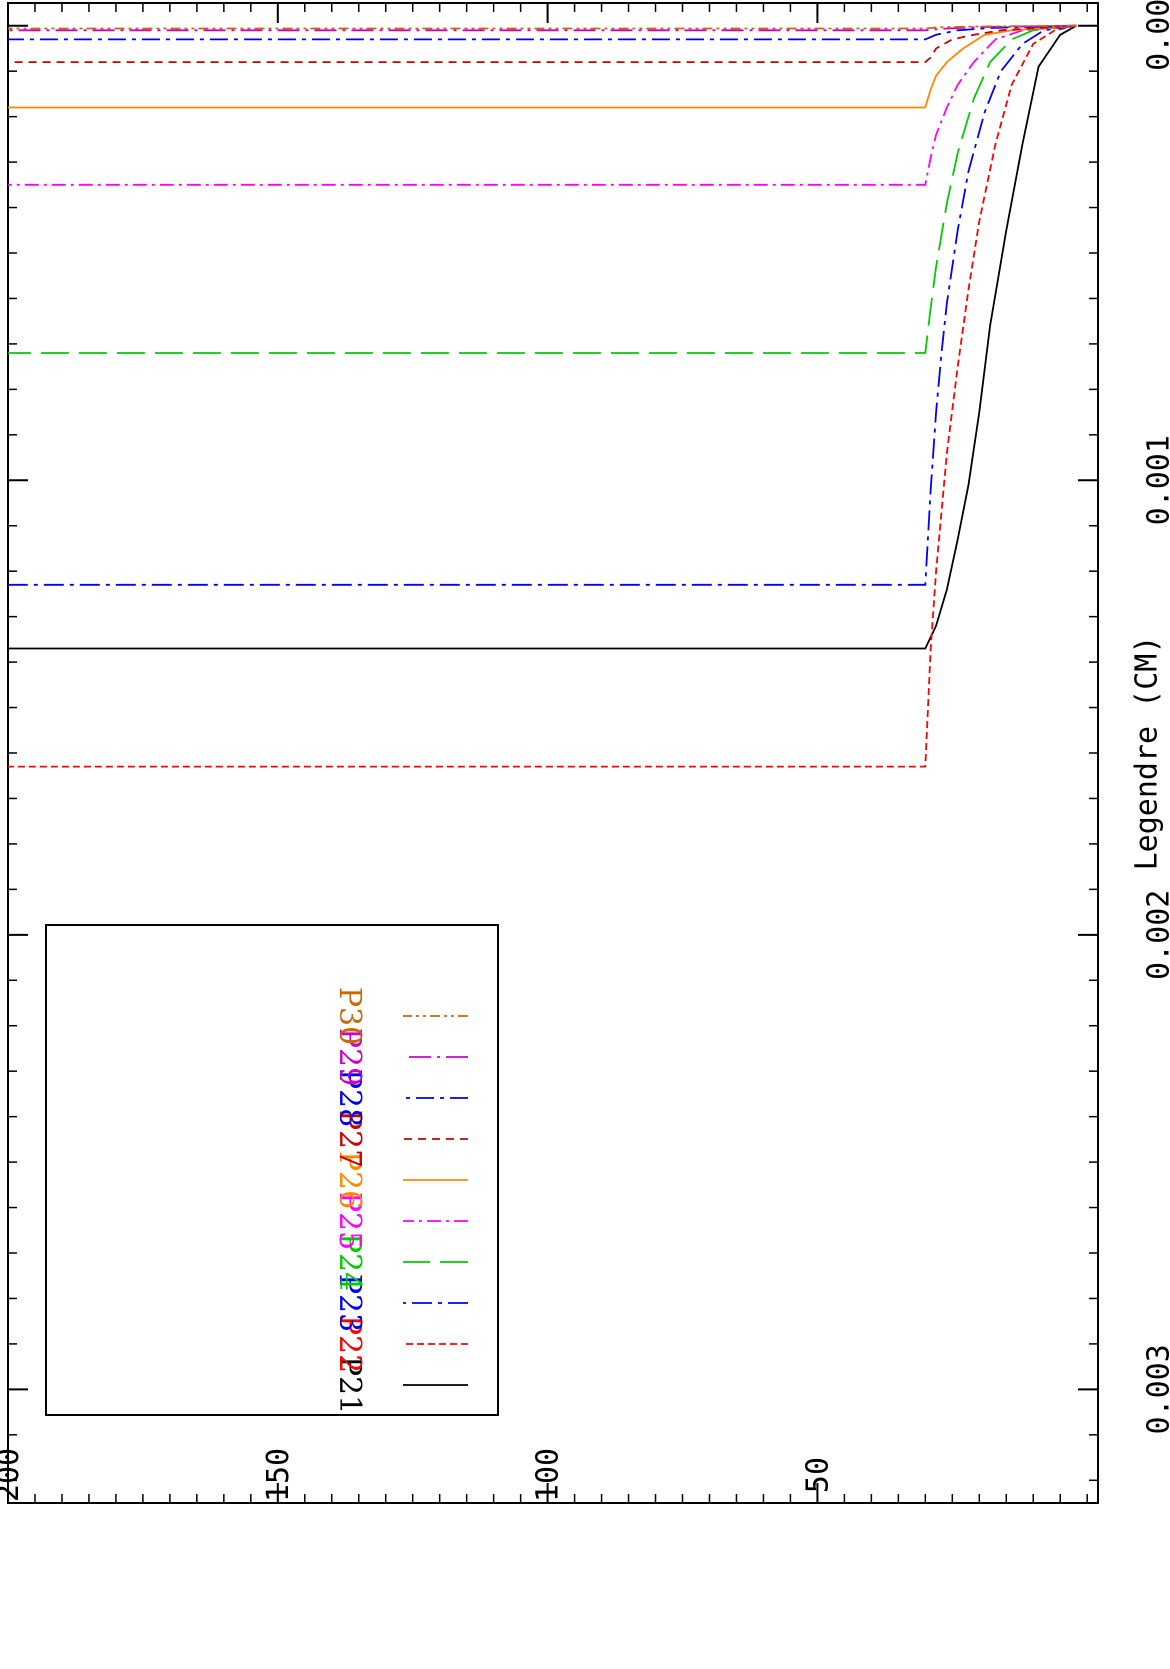 The image size is (1170, 1669). What do you see at coordinates (542, 66) in the screenshot?
I see `series-line-p26` at bounding box center [542, 66].